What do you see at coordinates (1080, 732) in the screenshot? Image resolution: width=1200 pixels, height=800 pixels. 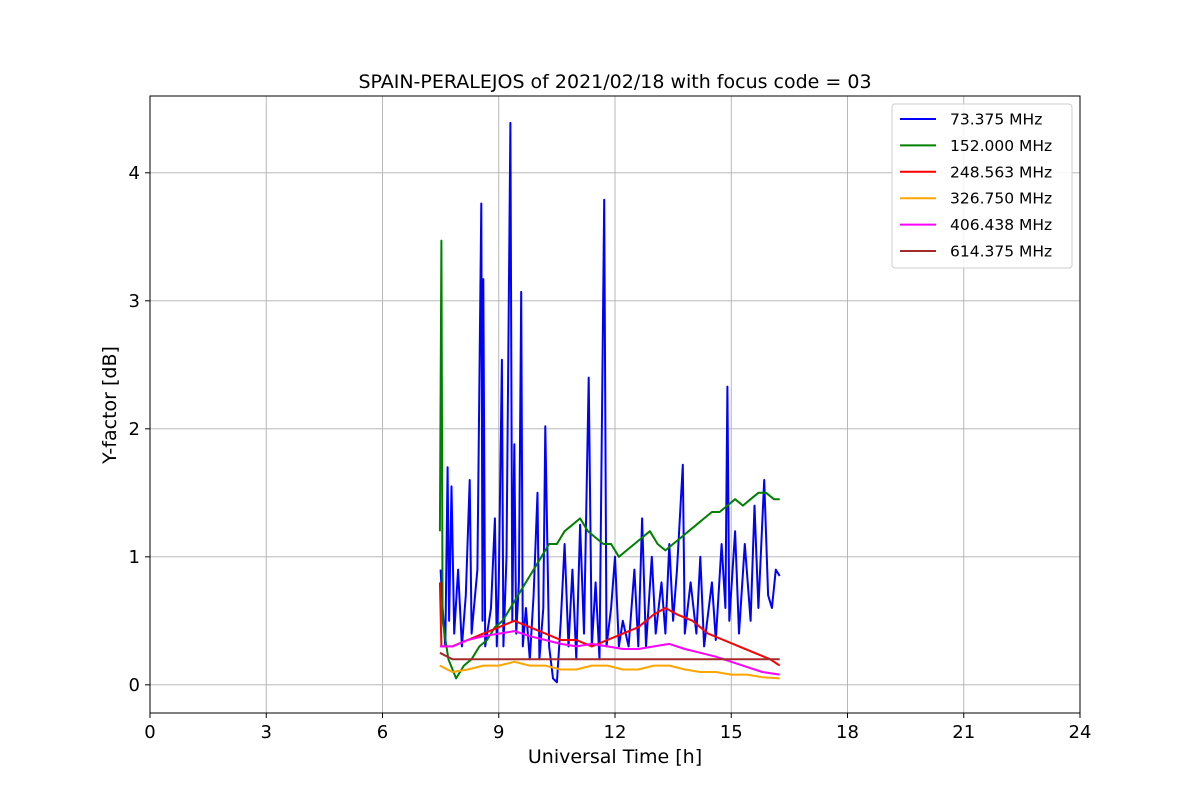 I see `x-tick-label: 24` at bounding box center [1080, 732].